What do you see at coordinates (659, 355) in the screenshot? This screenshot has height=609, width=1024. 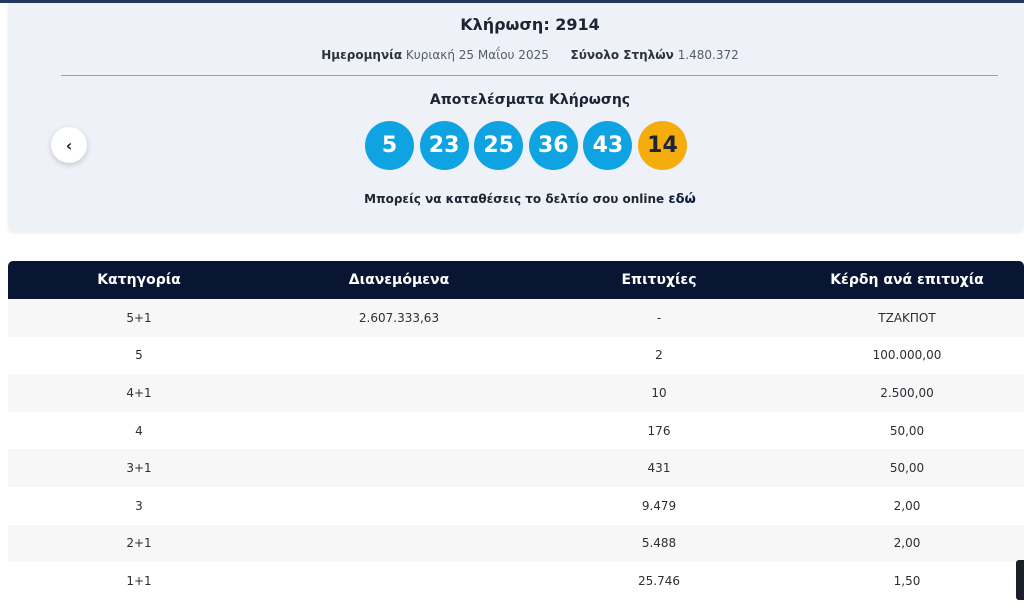 I see `cell-winners: 2` at bounding box center [659, 355].